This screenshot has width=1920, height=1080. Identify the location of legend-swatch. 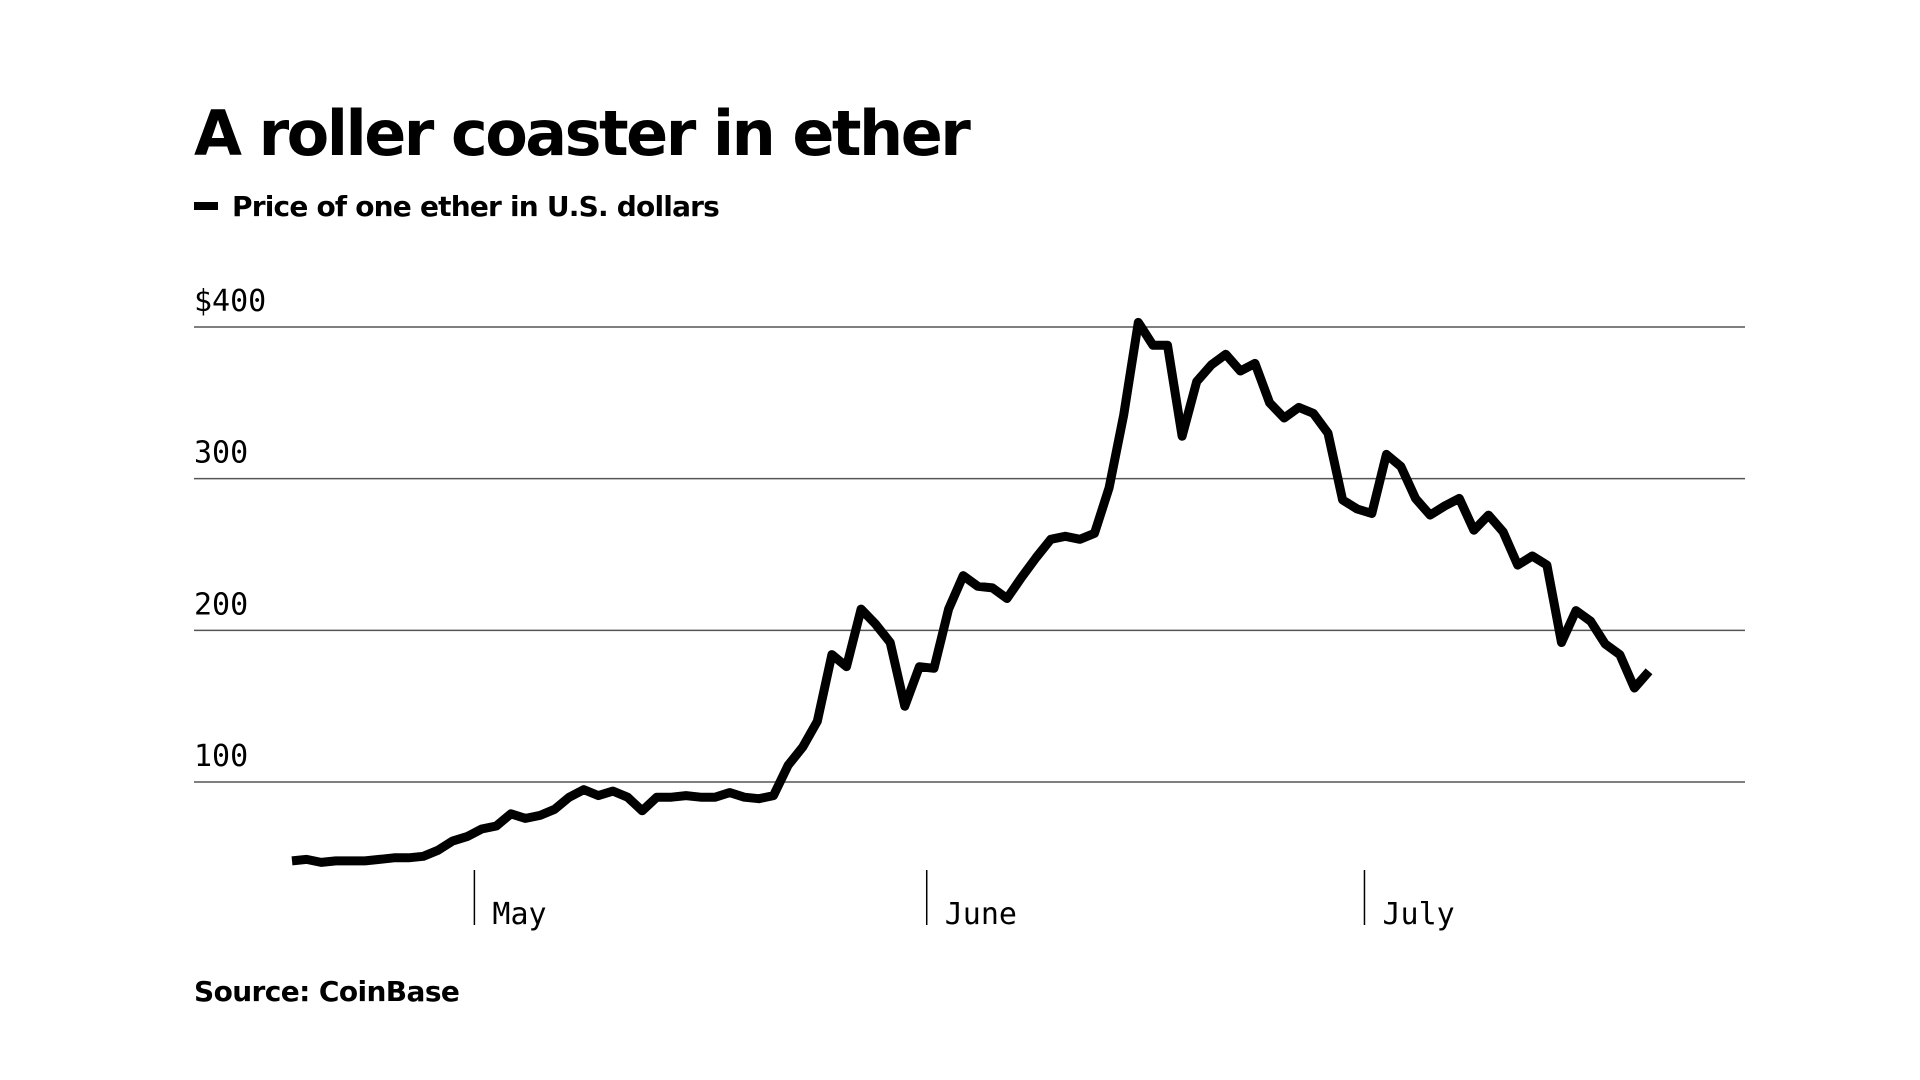
(206, 206).